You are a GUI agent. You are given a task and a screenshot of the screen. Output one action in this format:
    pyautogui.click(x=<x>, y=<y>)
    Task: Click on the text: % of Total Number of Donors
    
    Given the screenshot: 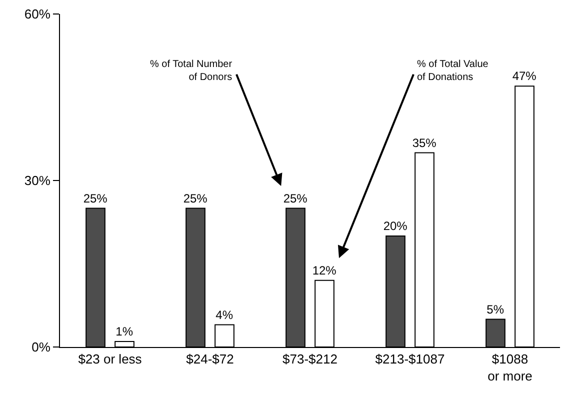 What is the action you would take?
    pyautogui.click(x=191, y=71)
    